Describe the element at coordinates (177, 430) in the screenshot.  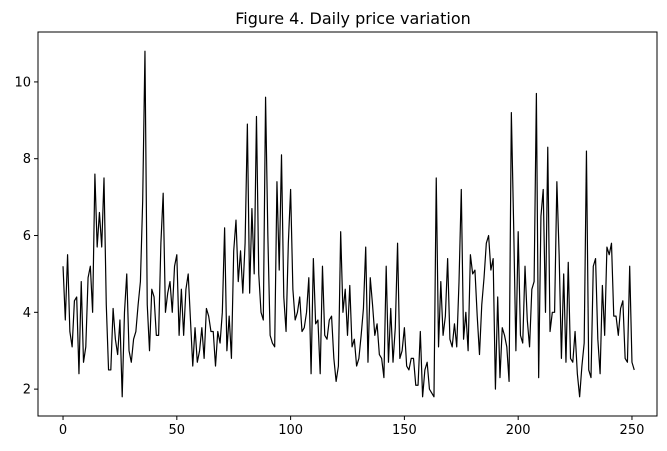
I see `x-tick-label: 50` at that location.